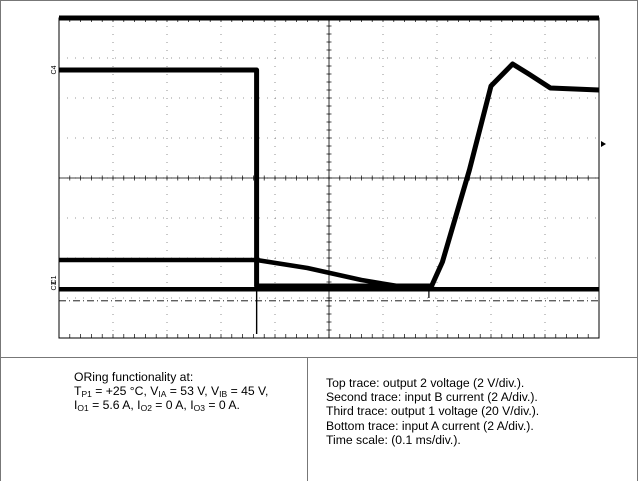 The image size is (638, 481). I want to click on conditions-line3-part: O3, so click(199, 408).